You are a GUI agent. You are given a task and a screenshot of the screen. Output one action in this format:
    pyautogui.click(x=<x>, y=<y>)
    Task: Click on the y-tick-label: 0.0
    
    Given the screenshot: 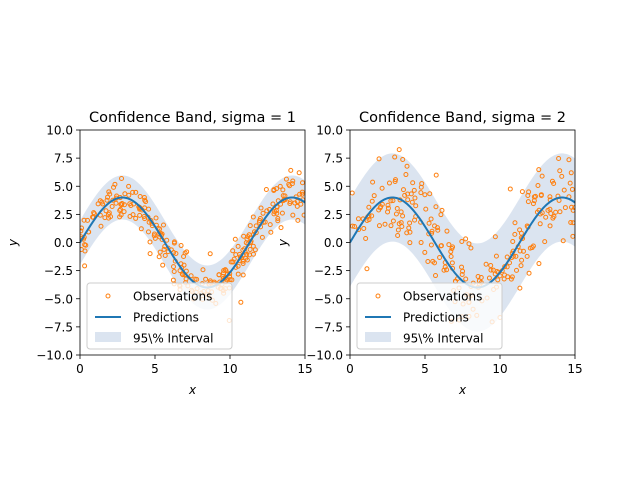 What is the action you would take?
    pyautogui.click(x=333, y=243)
    